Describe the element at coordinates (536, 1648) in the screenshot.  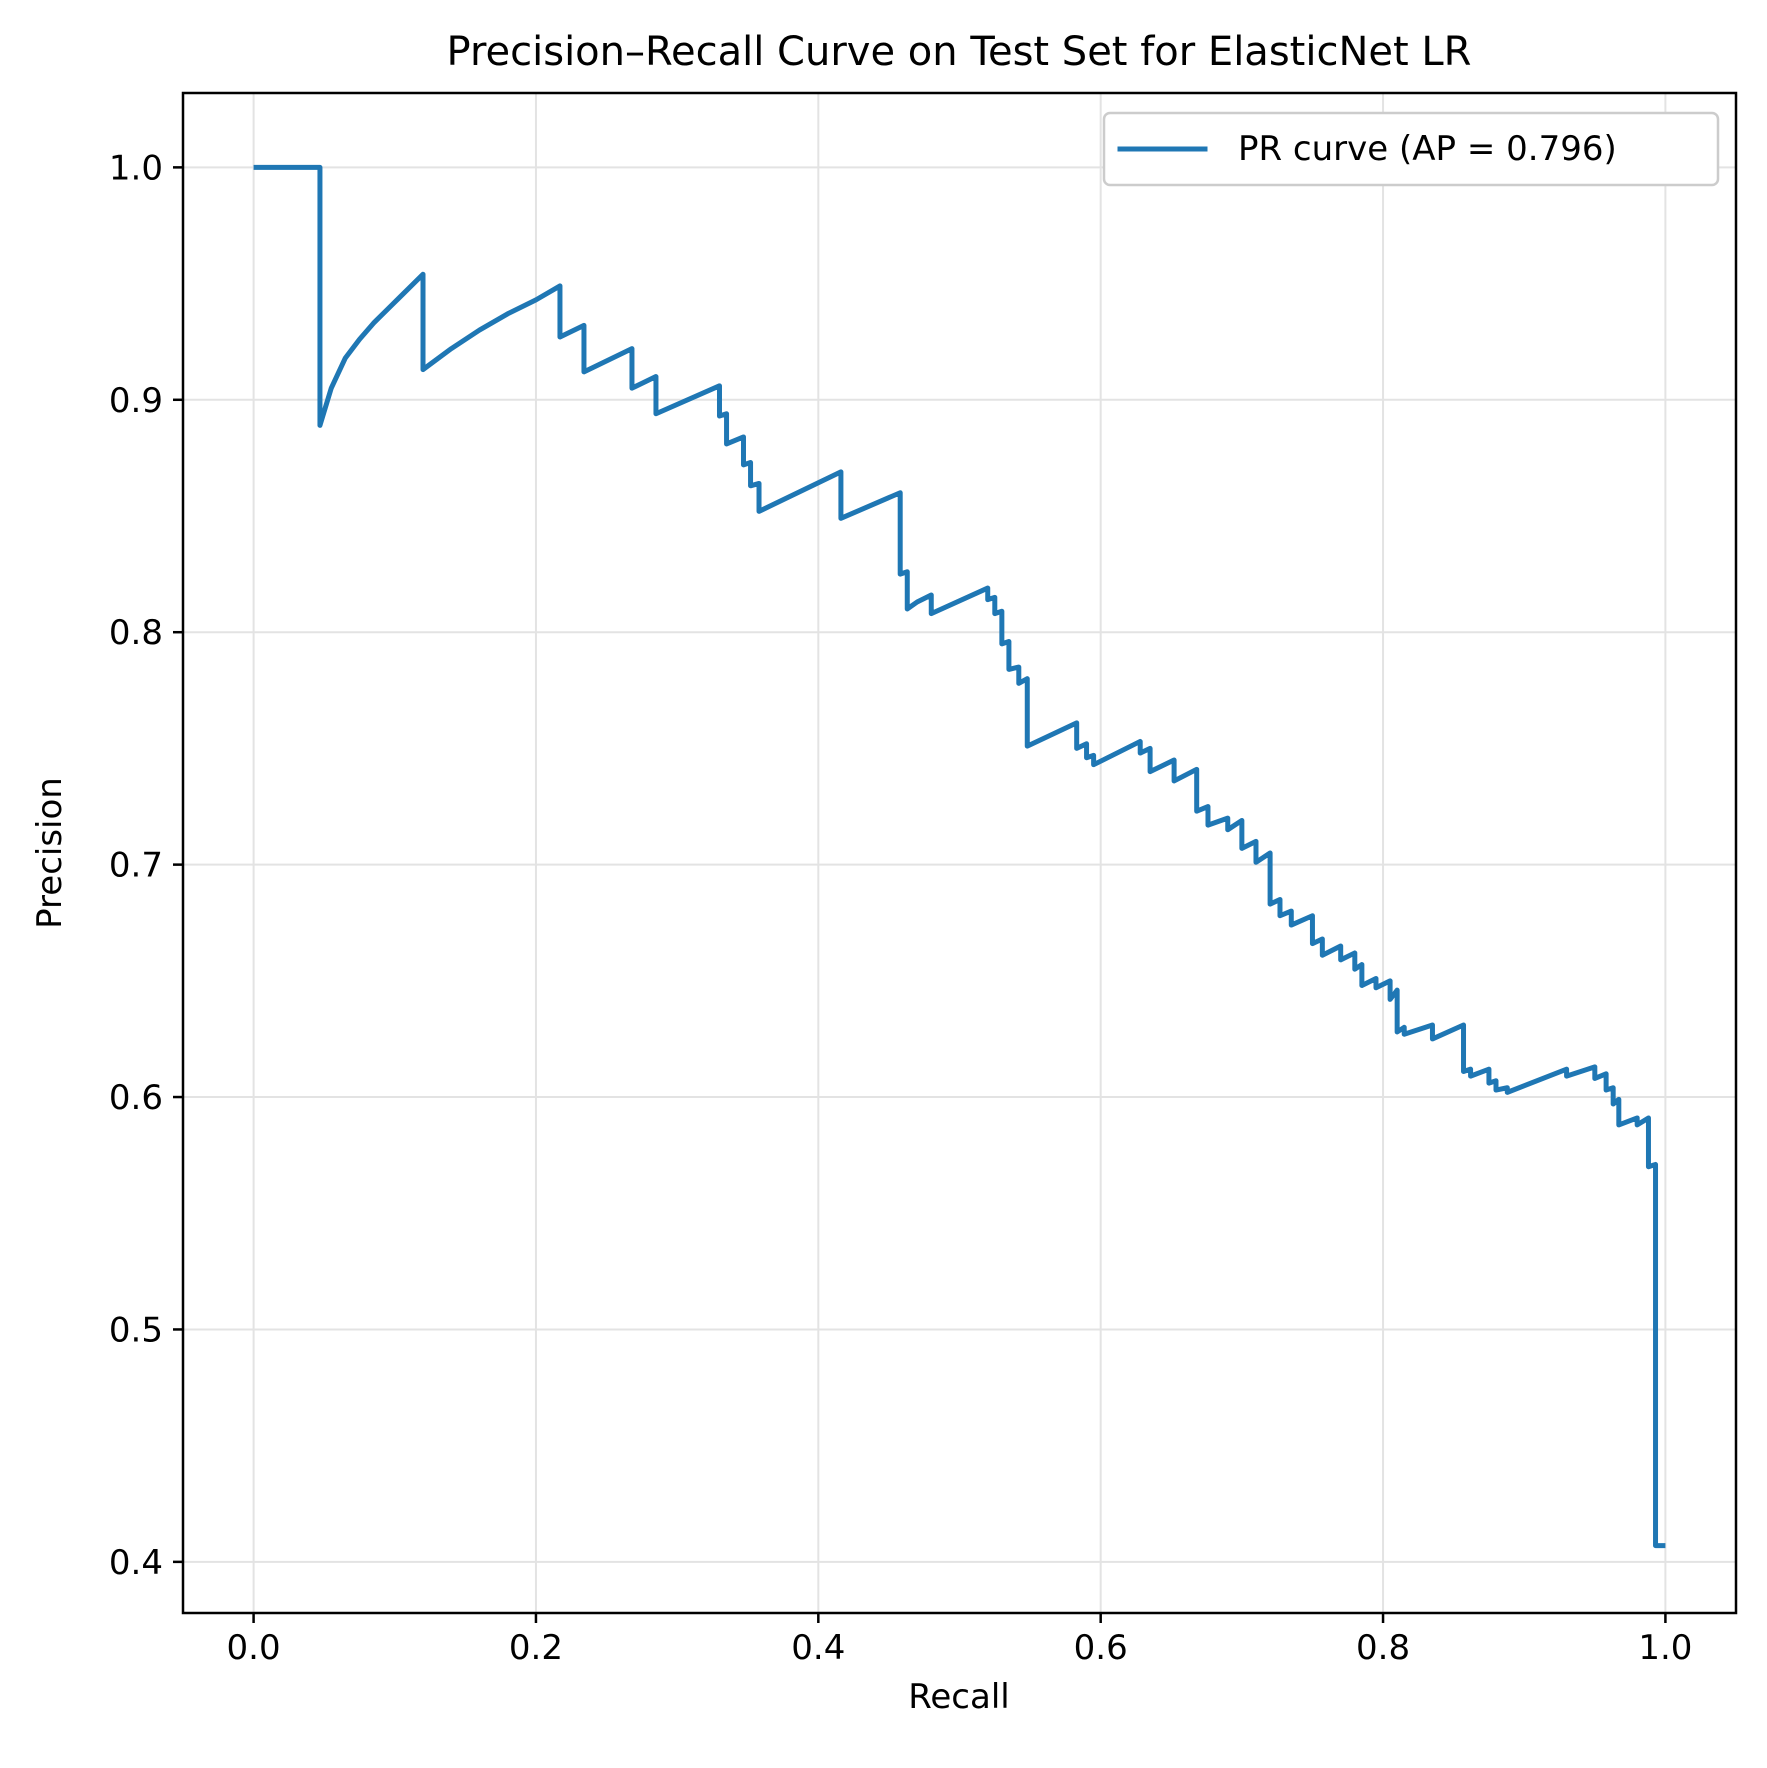
I see `x-tick-label: 0.2` at that location.